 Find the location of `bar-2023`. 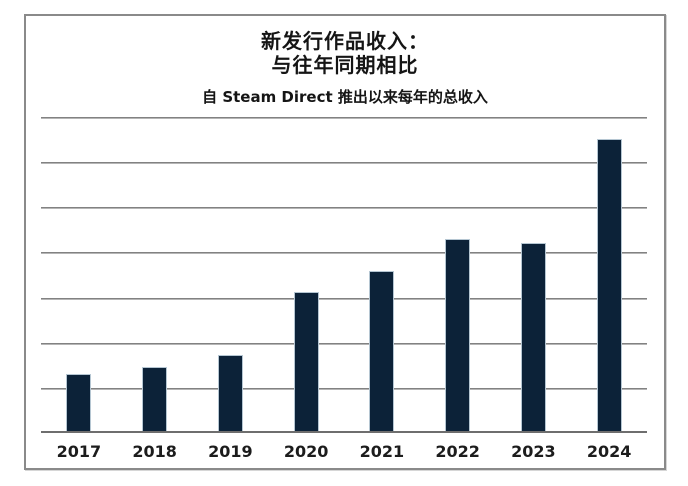

bar-2023 is located at coordinates (533, 336).